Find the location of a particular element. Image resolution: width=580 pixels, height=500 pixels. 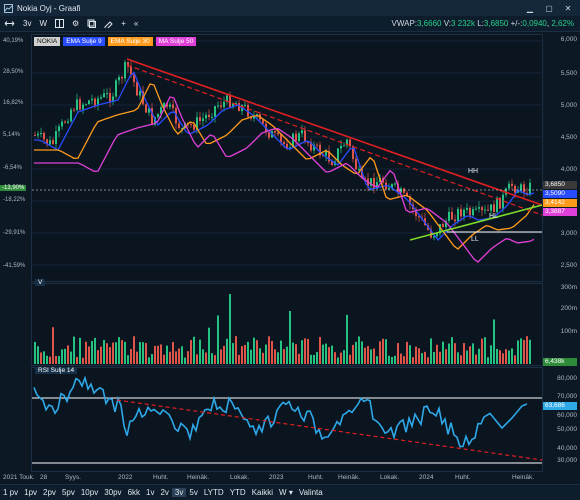

w-button: W is located at coordinates (43, 23).